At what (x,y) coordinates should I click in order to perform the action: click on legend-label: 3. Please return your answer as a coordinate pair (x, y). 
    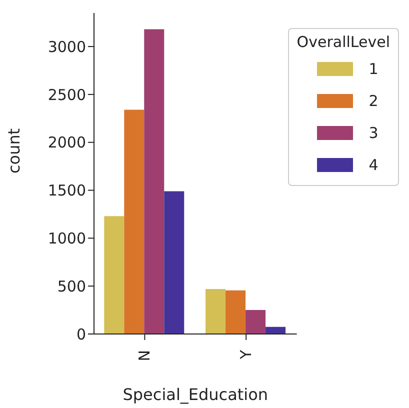
    Looking at the image, I should click on (373, 133).